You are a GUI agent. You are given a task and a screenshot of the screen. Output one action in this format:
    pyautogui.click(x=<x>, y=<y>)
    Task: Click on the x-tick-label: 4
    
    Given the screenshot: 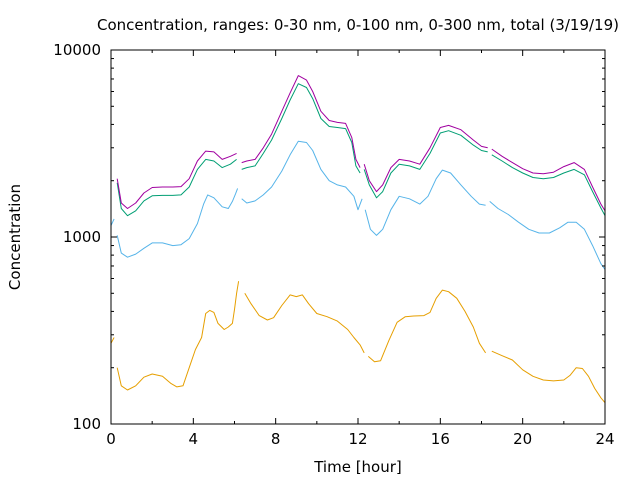 What is the action you would take?
    pyautogui.click(x=194, y=439)
    